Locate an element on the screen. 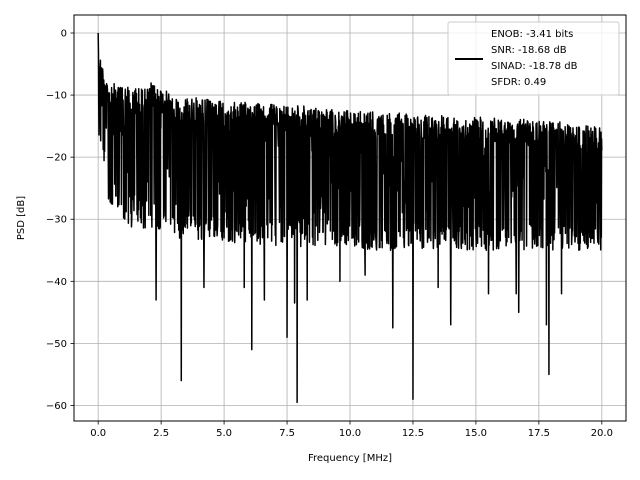 The width and height of the screenshot is (640, 480). x-tick-label: 15.0 is located at coordinates (476, 433).